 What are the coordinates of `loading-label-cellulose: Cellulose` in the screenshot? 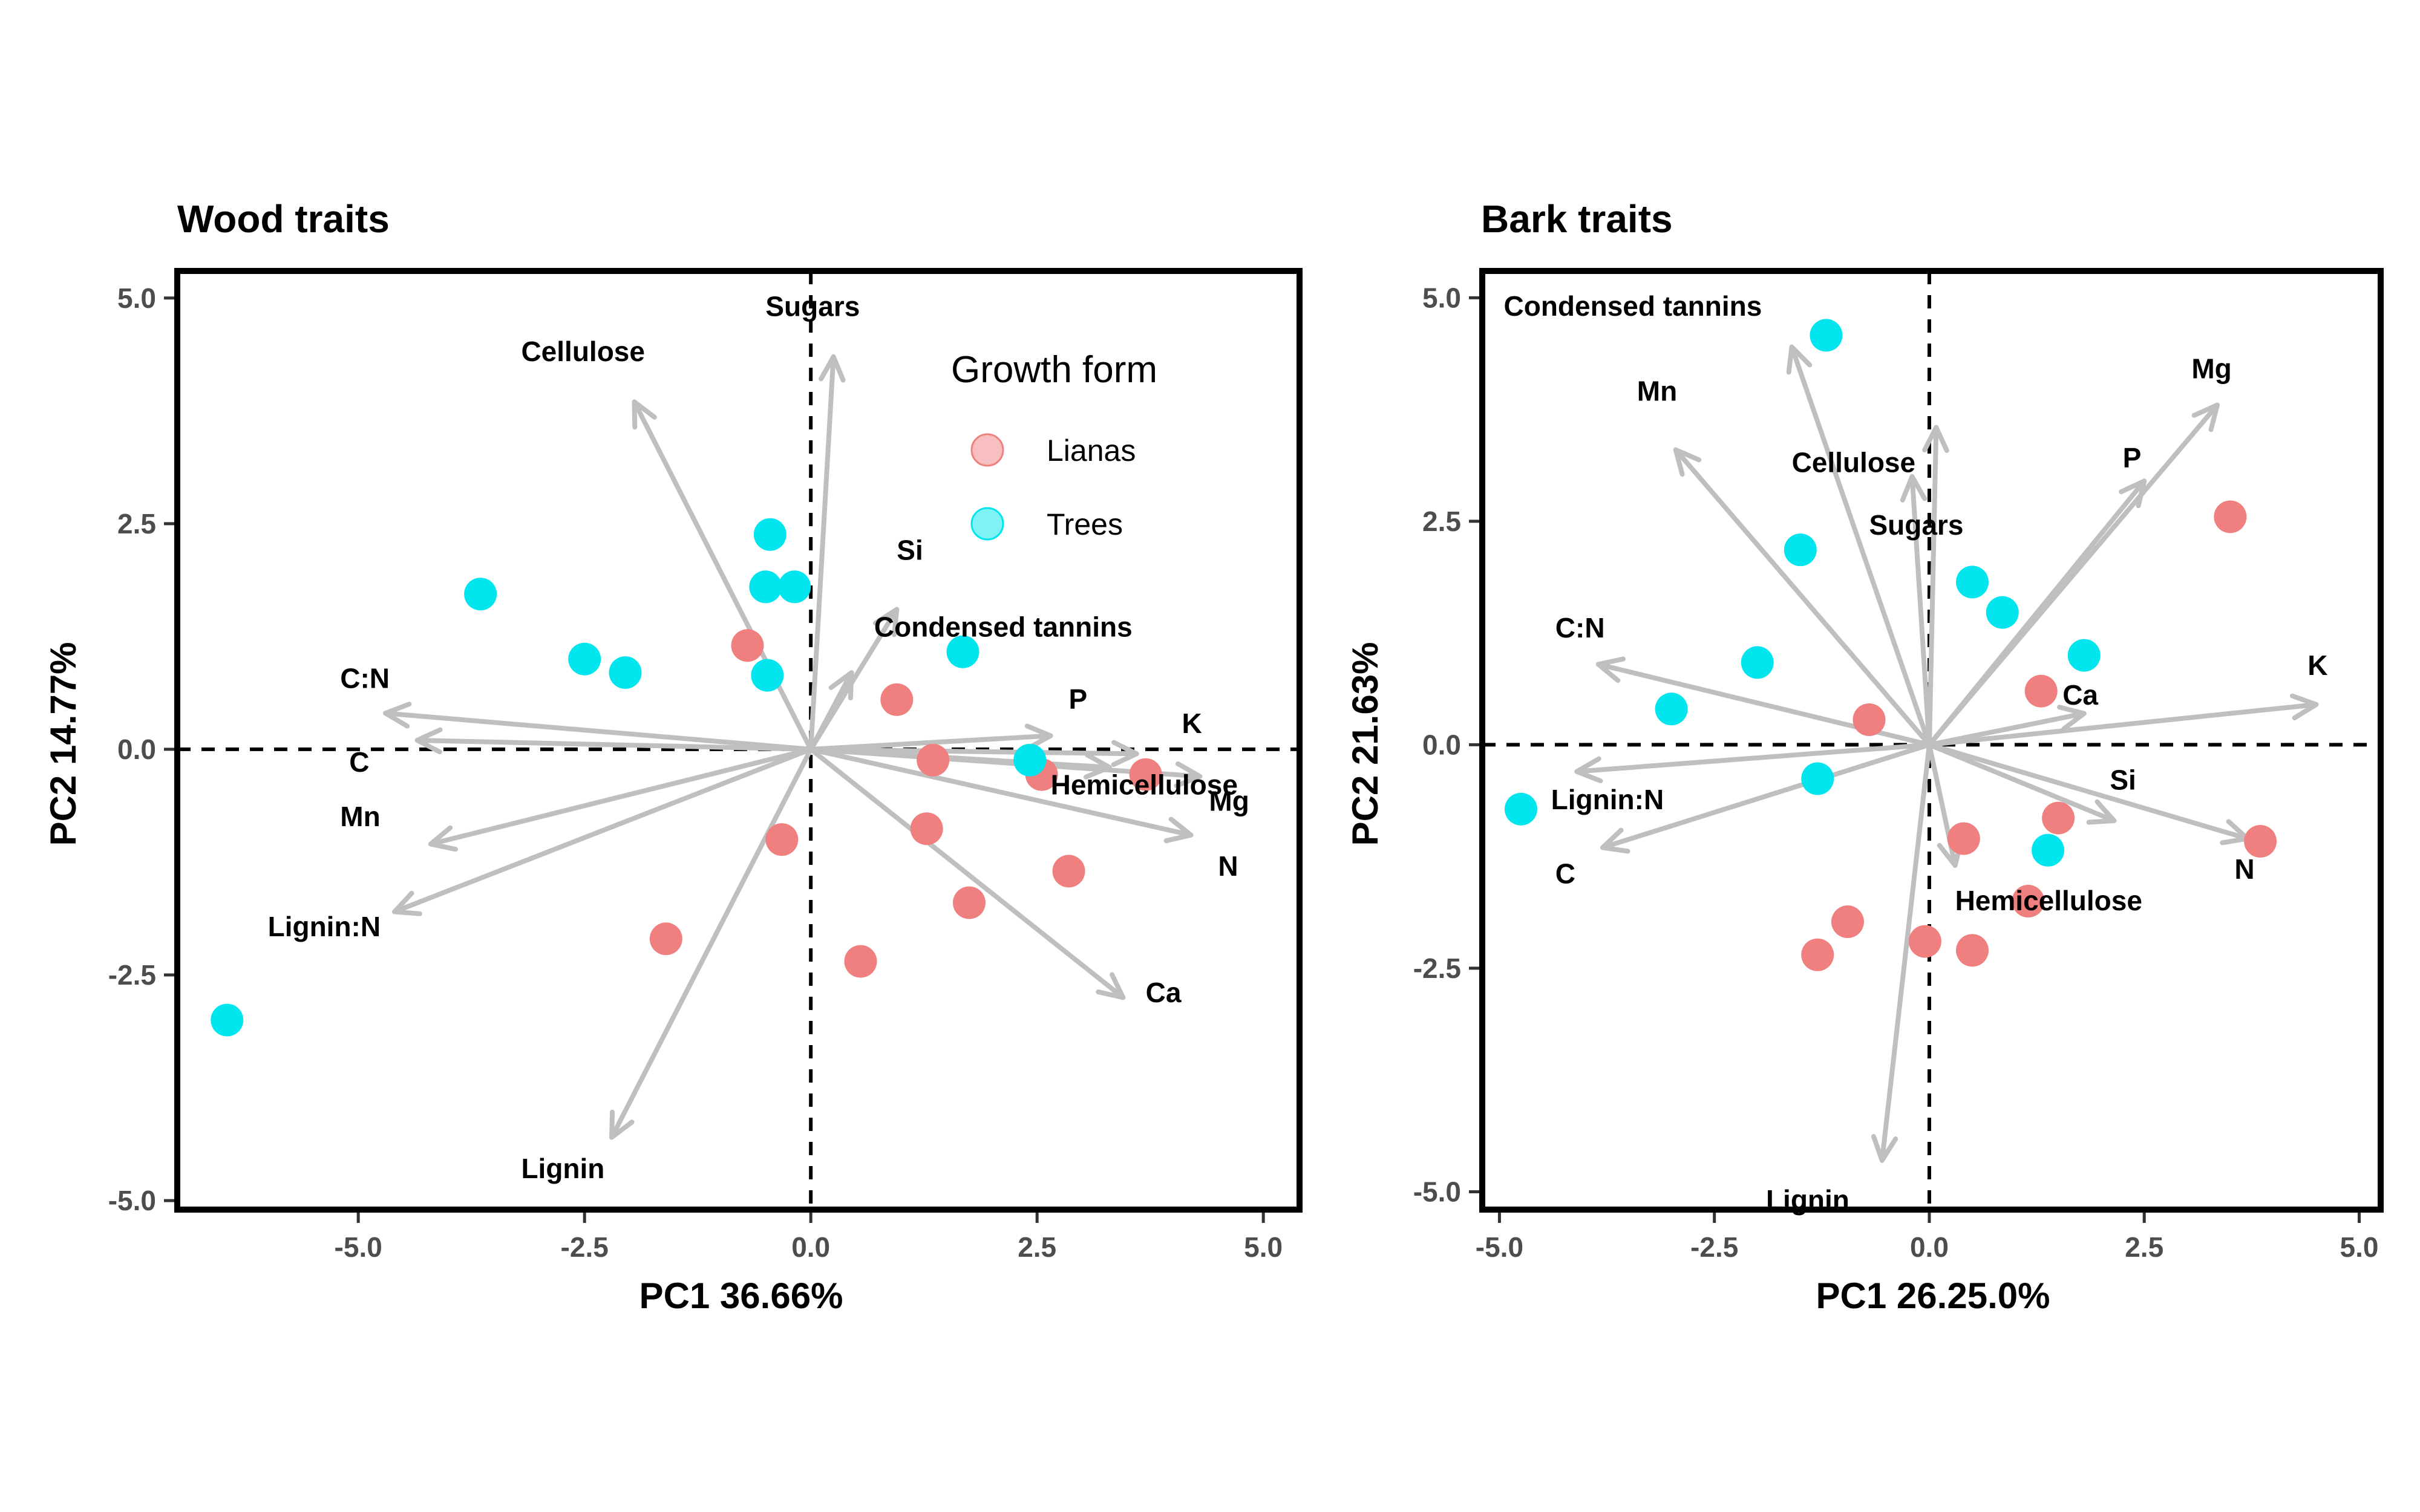 It's located at (1854, 463).